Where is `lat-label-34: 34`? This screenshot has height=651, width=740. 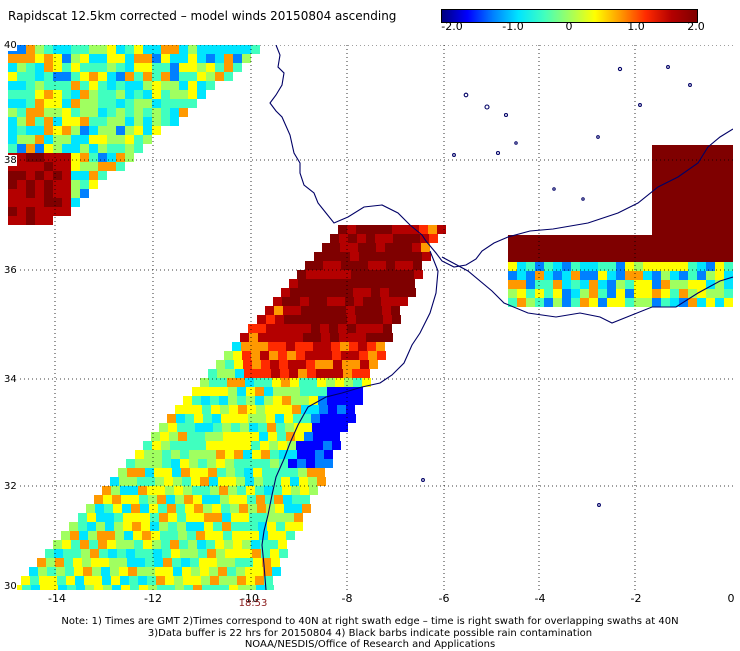
lat-label-34: 34 is located at coordinates (10, 379).